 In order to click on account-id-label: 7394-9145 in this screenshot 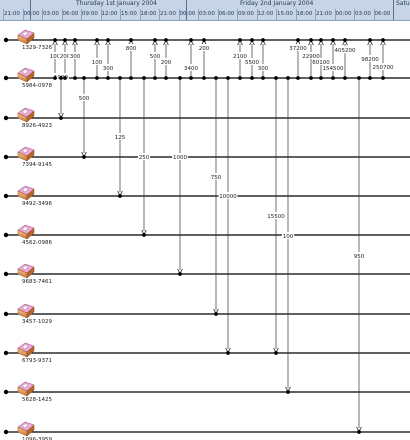, I will do `click(37, 165)`.